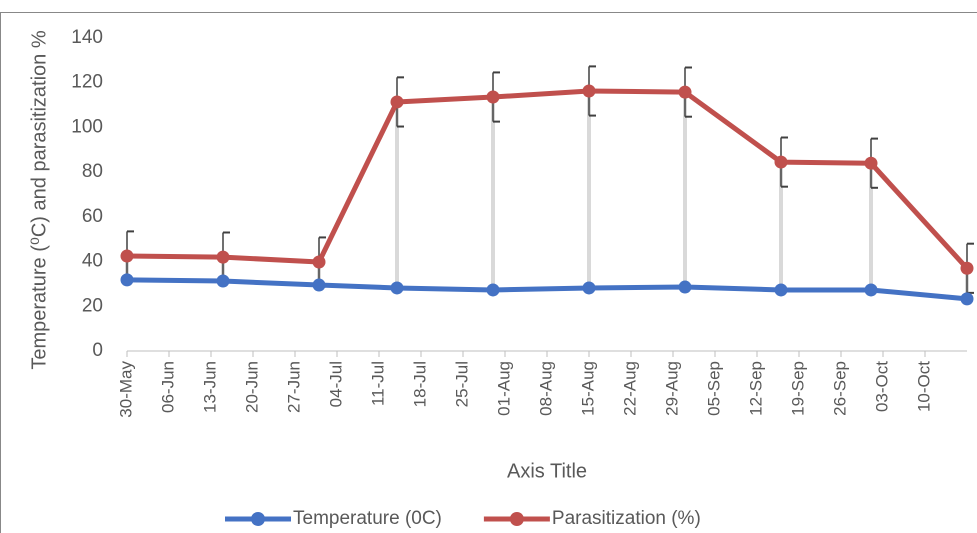 This screenshot has width=977, height=533. What do you see at coordinates (797, 388) in the screenshot?
I see `x-tick-label: 19-Sep` at bounding box center [797, 388].